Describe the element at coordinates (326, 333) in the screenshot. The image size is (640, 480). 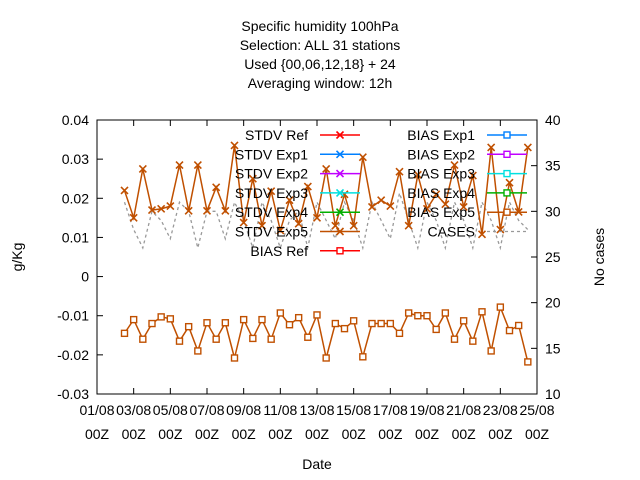
I see `bias-series-line` at that location.